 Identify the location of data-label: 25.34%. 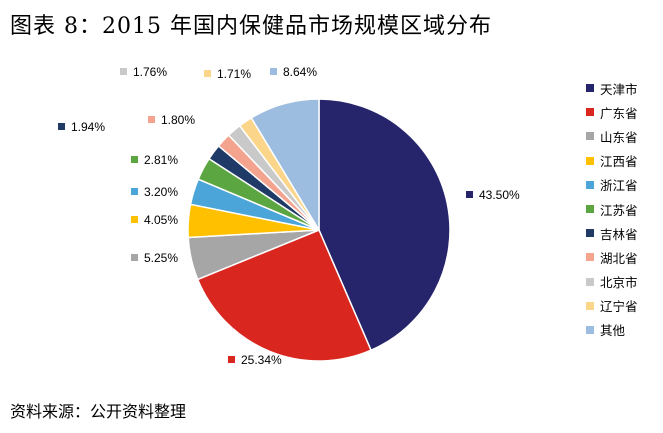
(255, 360).